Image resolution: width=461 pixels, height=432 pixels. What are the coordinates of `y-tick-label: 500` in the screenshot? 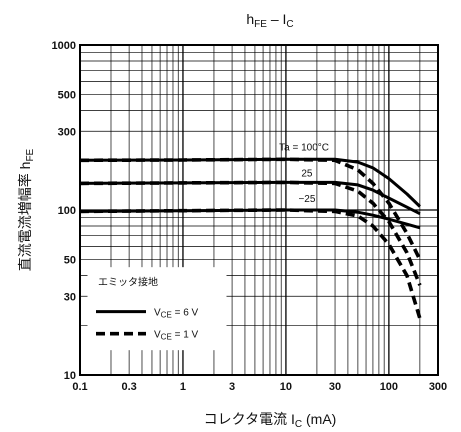 It's located at (67, 96).